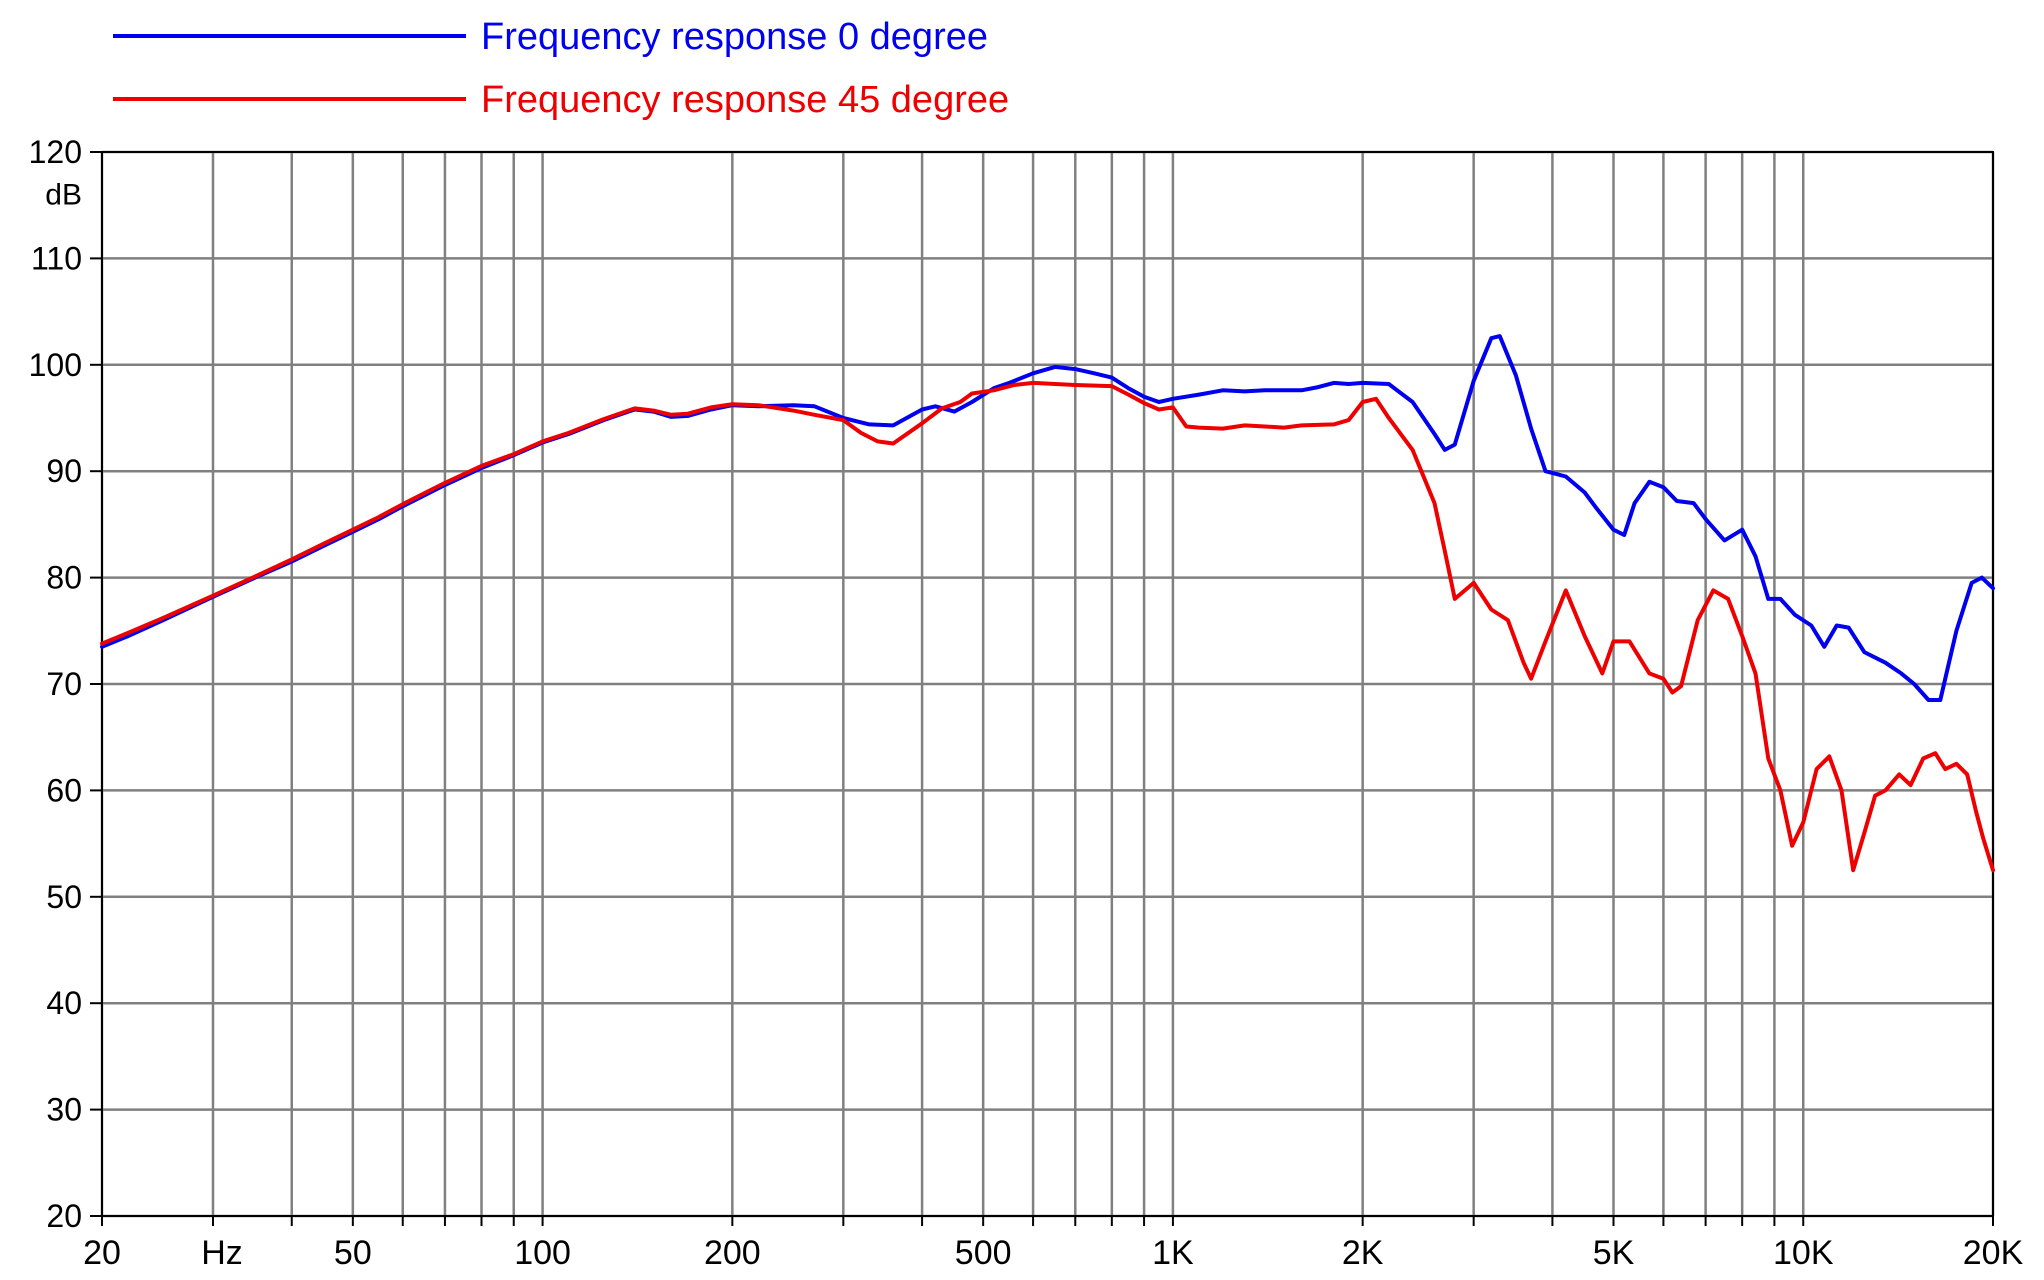 The height and width of the screenshot is (1280, 2044). I want to click on x-tick-label: 1K, so click(1173, 1253).